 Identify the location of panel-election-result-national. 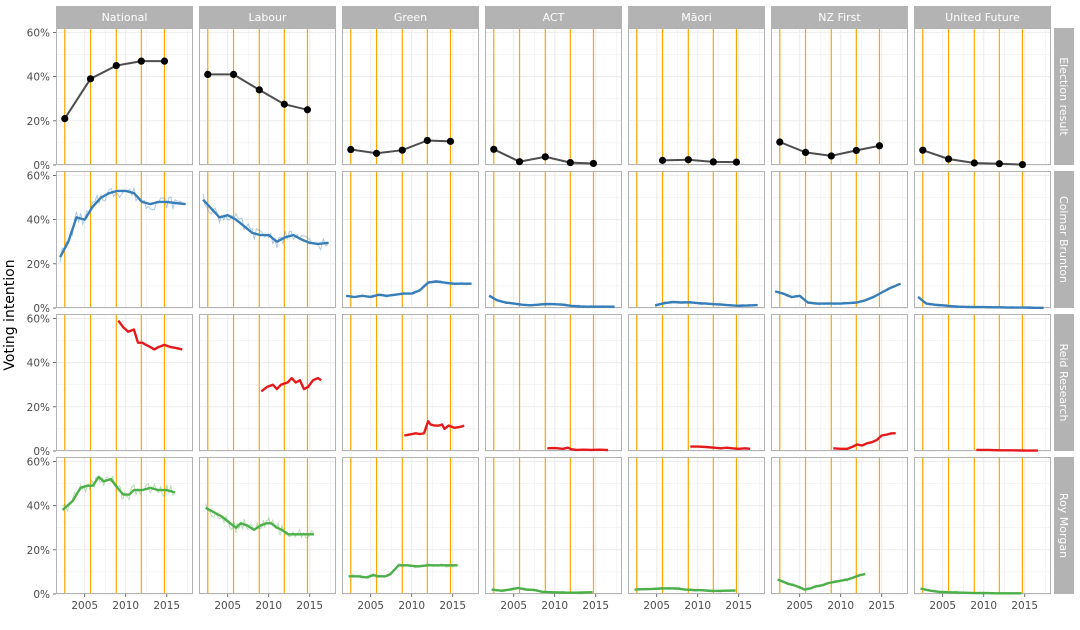
(124, 96).